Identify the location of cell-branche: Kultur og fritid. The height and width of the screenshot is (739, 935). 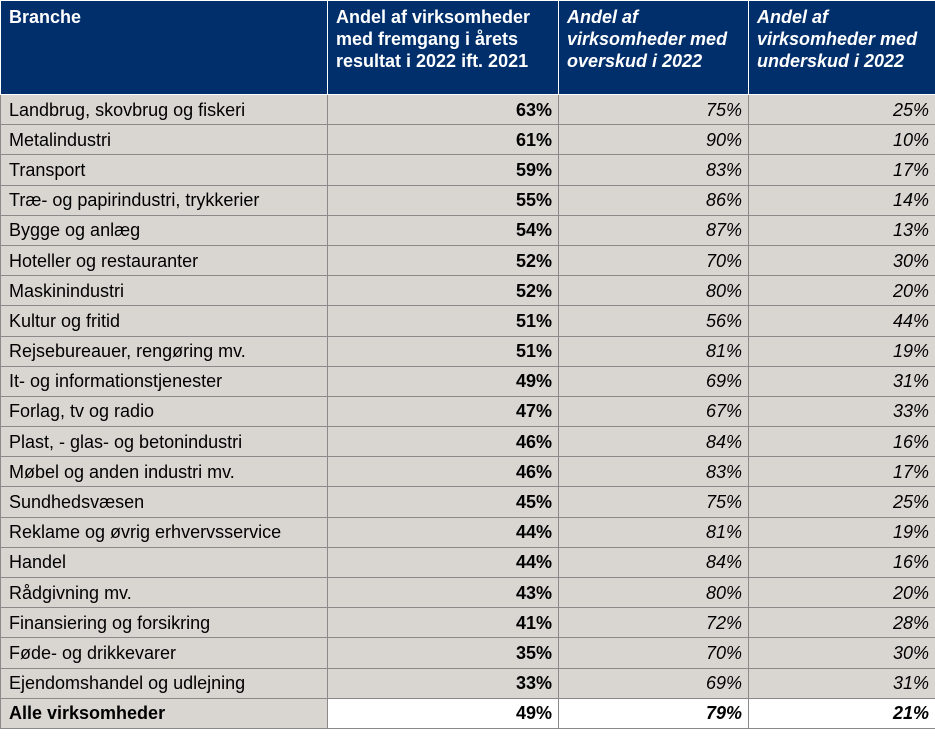
(164, 321).